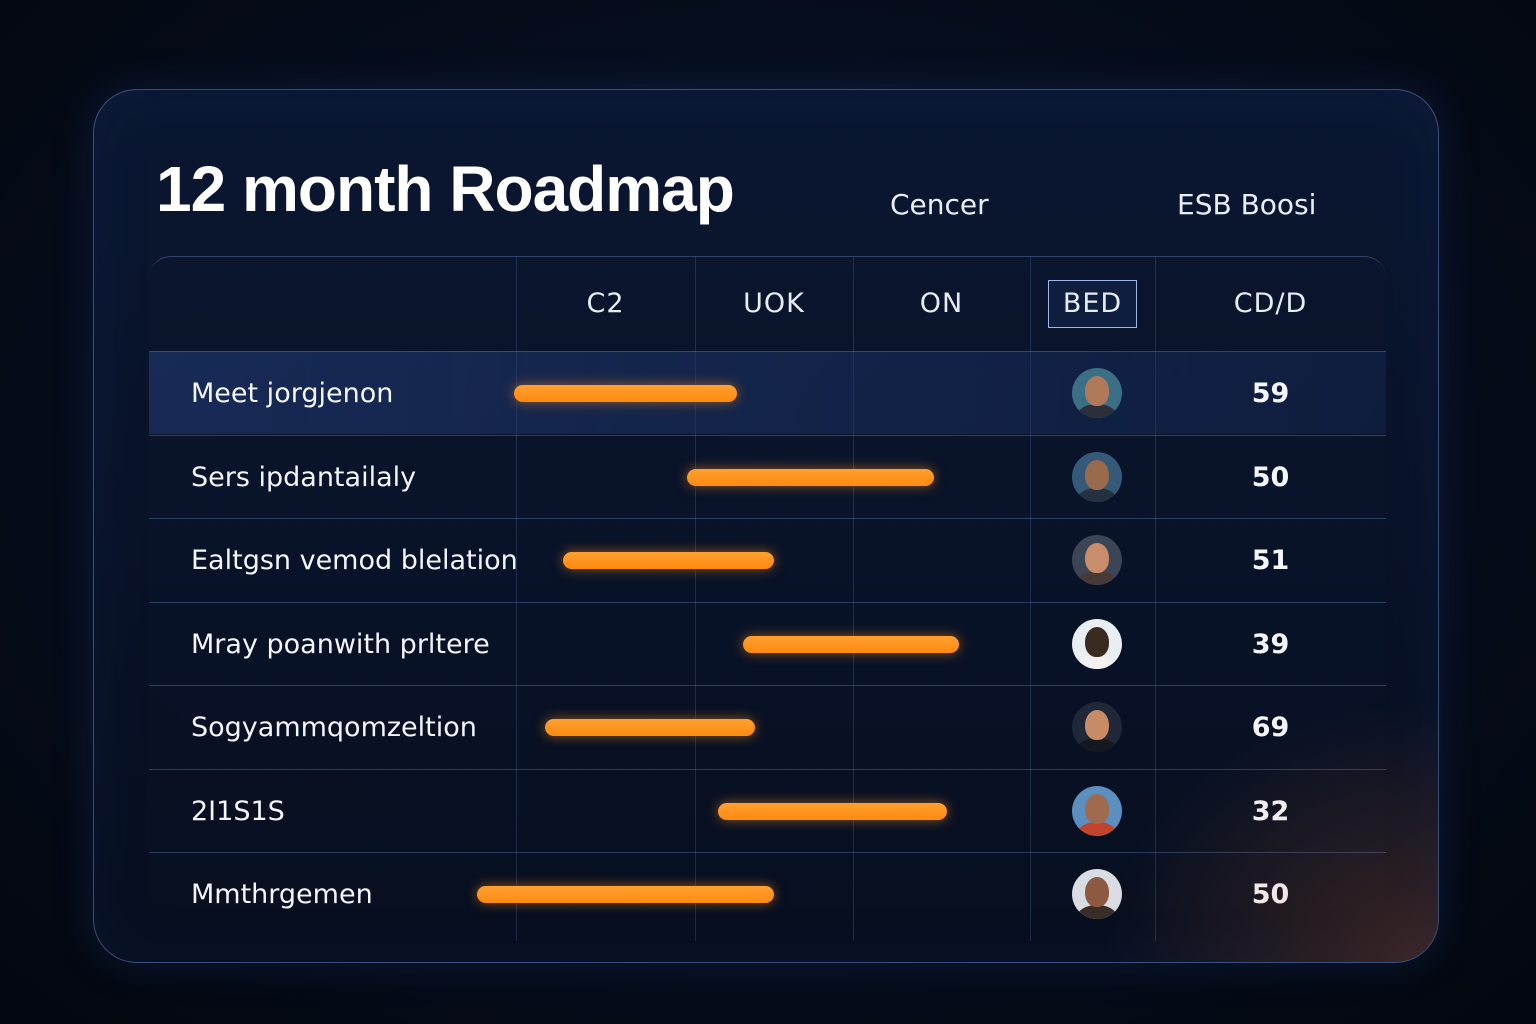 The image size is (1536, 1024). Describe the element at coordinates (1270, 393) in the screenshot. I see `row-score: 59` at that location.